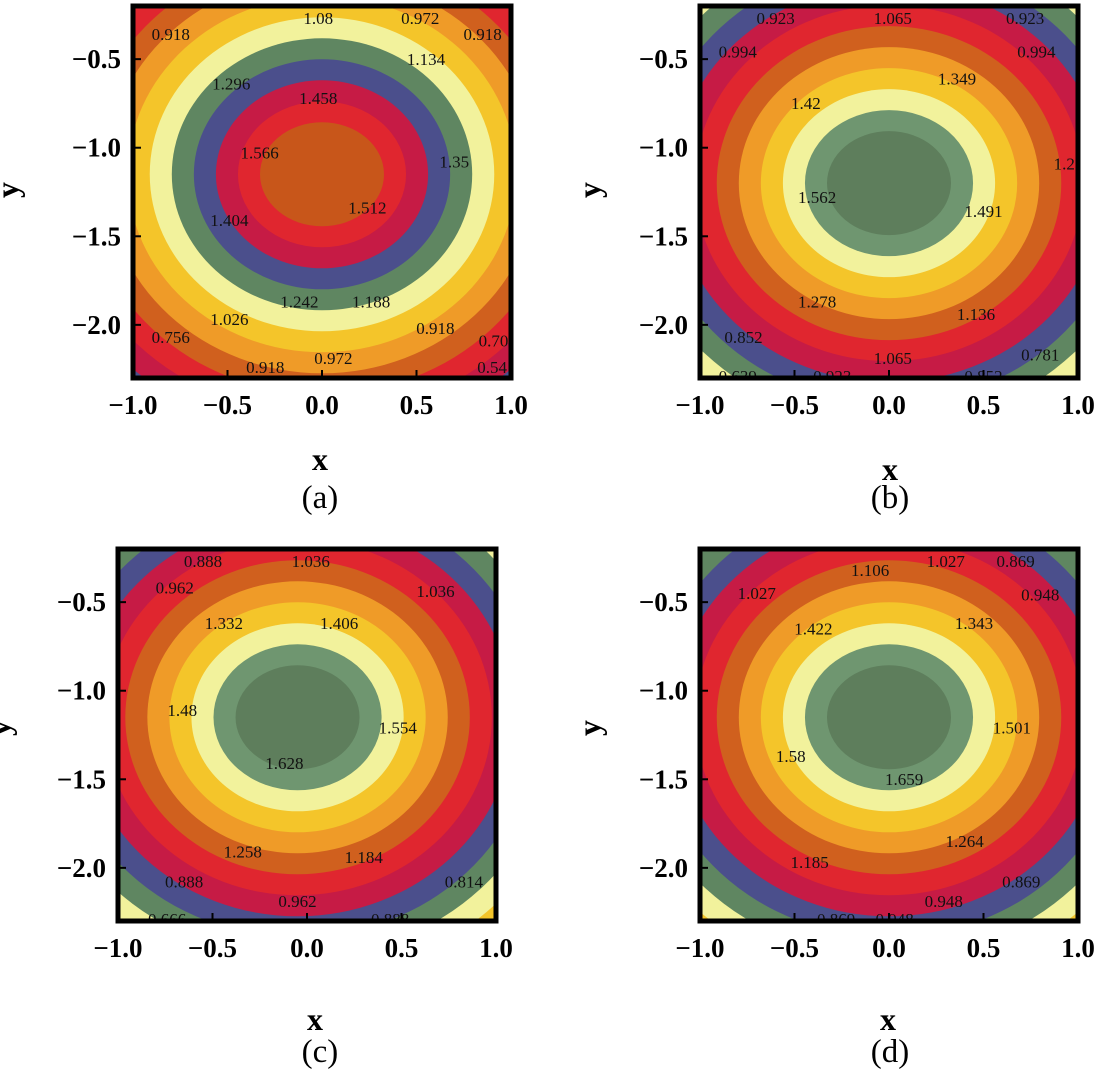 The image size is (1100, 1083). Describe the element at coordinates (367, 208) in the screenshot. I see `contour-label: 1.512` at that location.